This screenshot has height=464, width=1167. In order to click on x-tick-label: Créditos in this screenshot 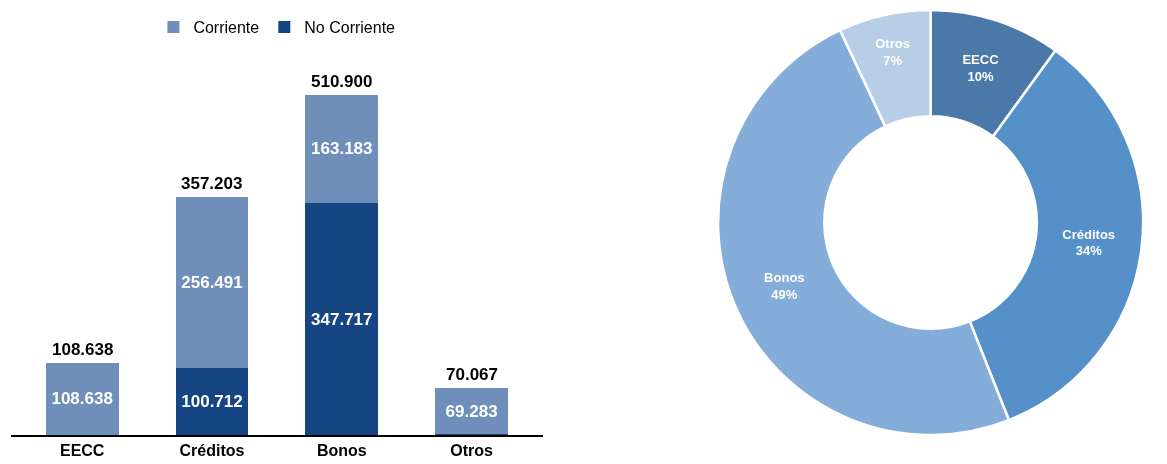, I will do `click(212, 450)`.